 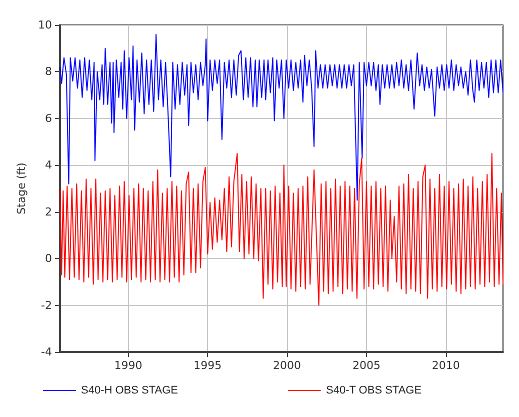 I want to click on x-tick-label: 2000, so click(x=287, y=365).